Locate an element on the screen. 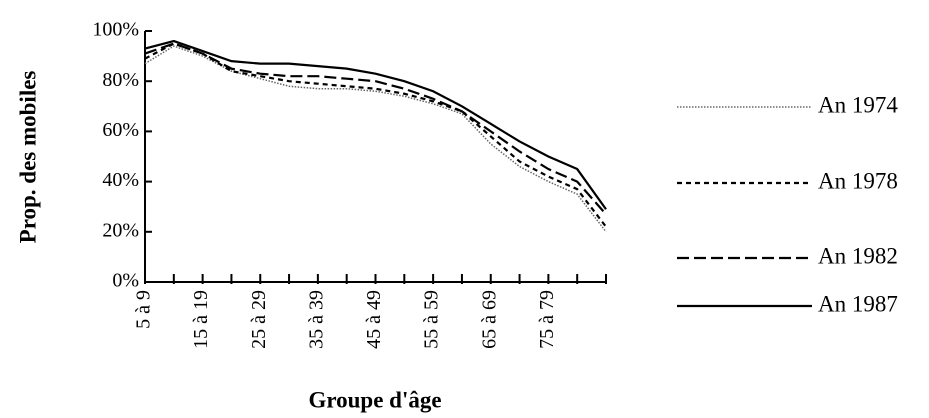 The image size is (929, 418). x-tick-label: 25 à 29 is located at coordinates (259, 319).